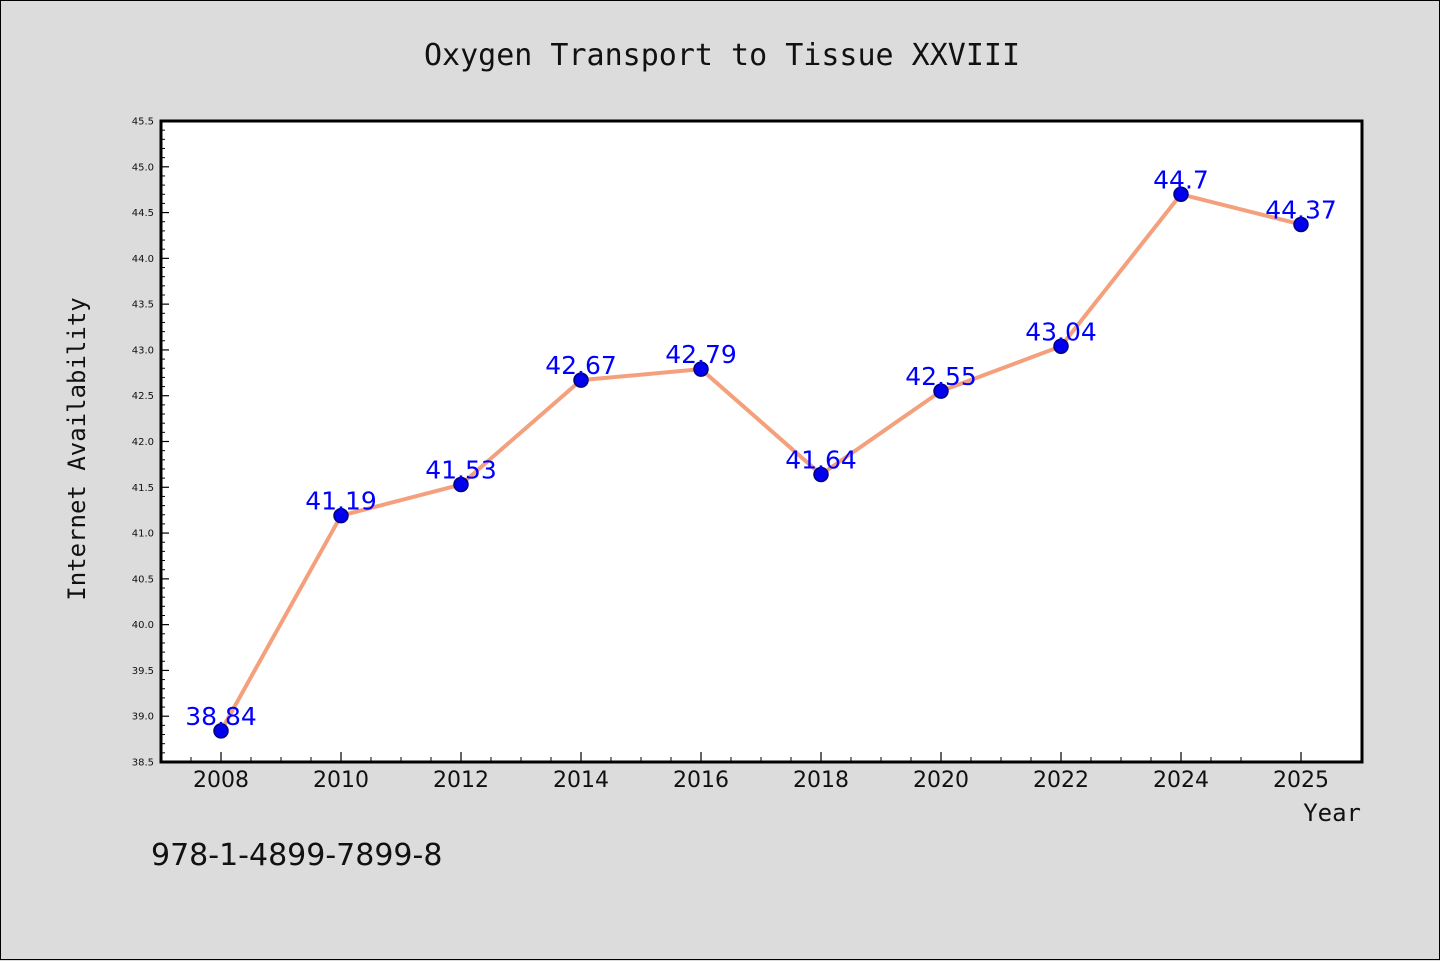  I want to click on y-tick-label: 41.0, so click(143, 534).